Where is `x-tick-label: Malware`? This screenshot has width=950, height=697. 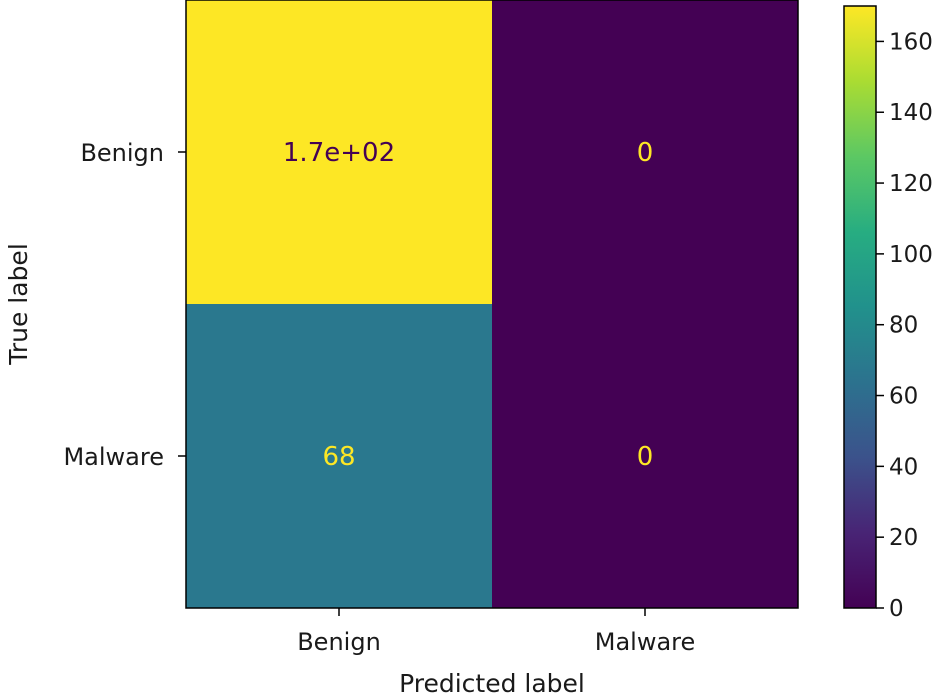
x-tick-label: Malware is located at coordinates (645, 642).